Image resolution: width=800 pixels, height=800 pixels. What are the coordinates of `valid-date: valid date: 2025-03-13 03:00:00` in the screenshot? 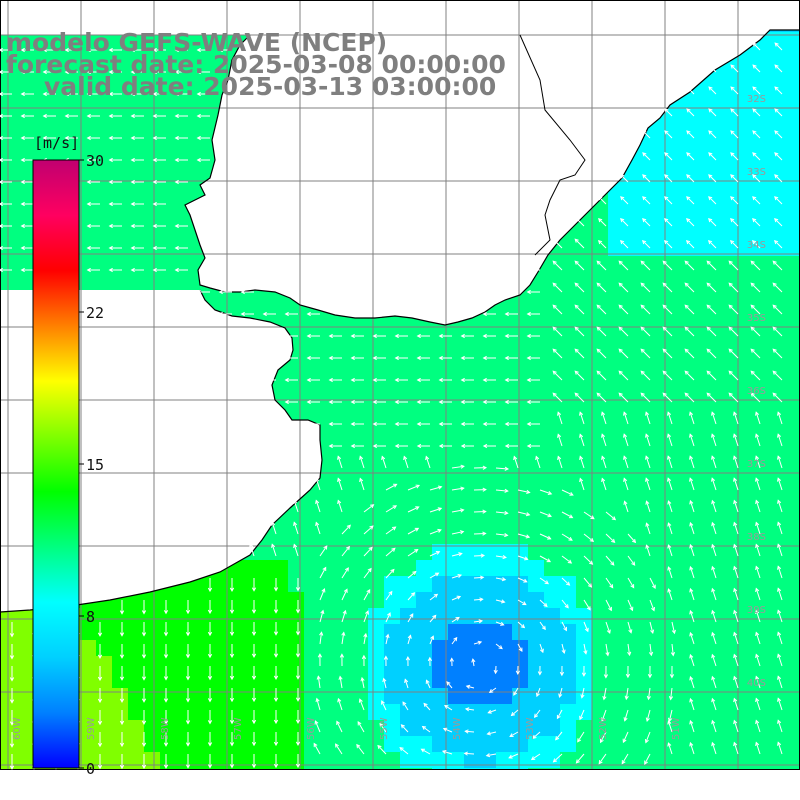 It's located at (270, 86).